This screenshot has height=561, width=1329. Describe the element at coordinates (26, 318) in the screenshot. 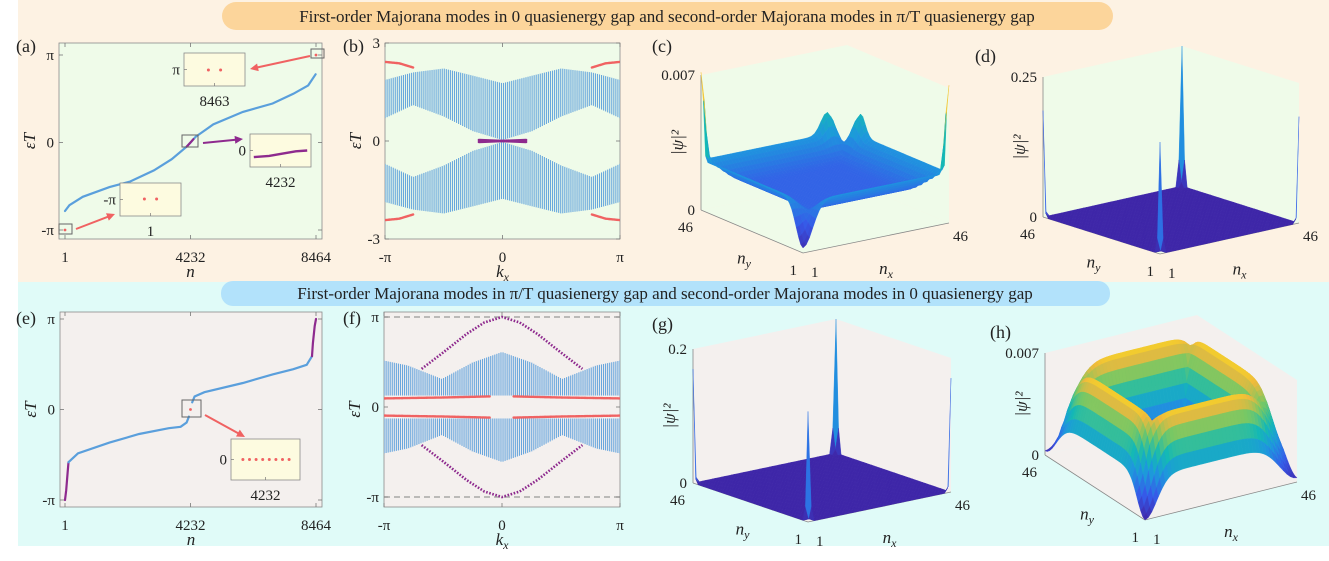

I see `panel-label: (e)` at that location.